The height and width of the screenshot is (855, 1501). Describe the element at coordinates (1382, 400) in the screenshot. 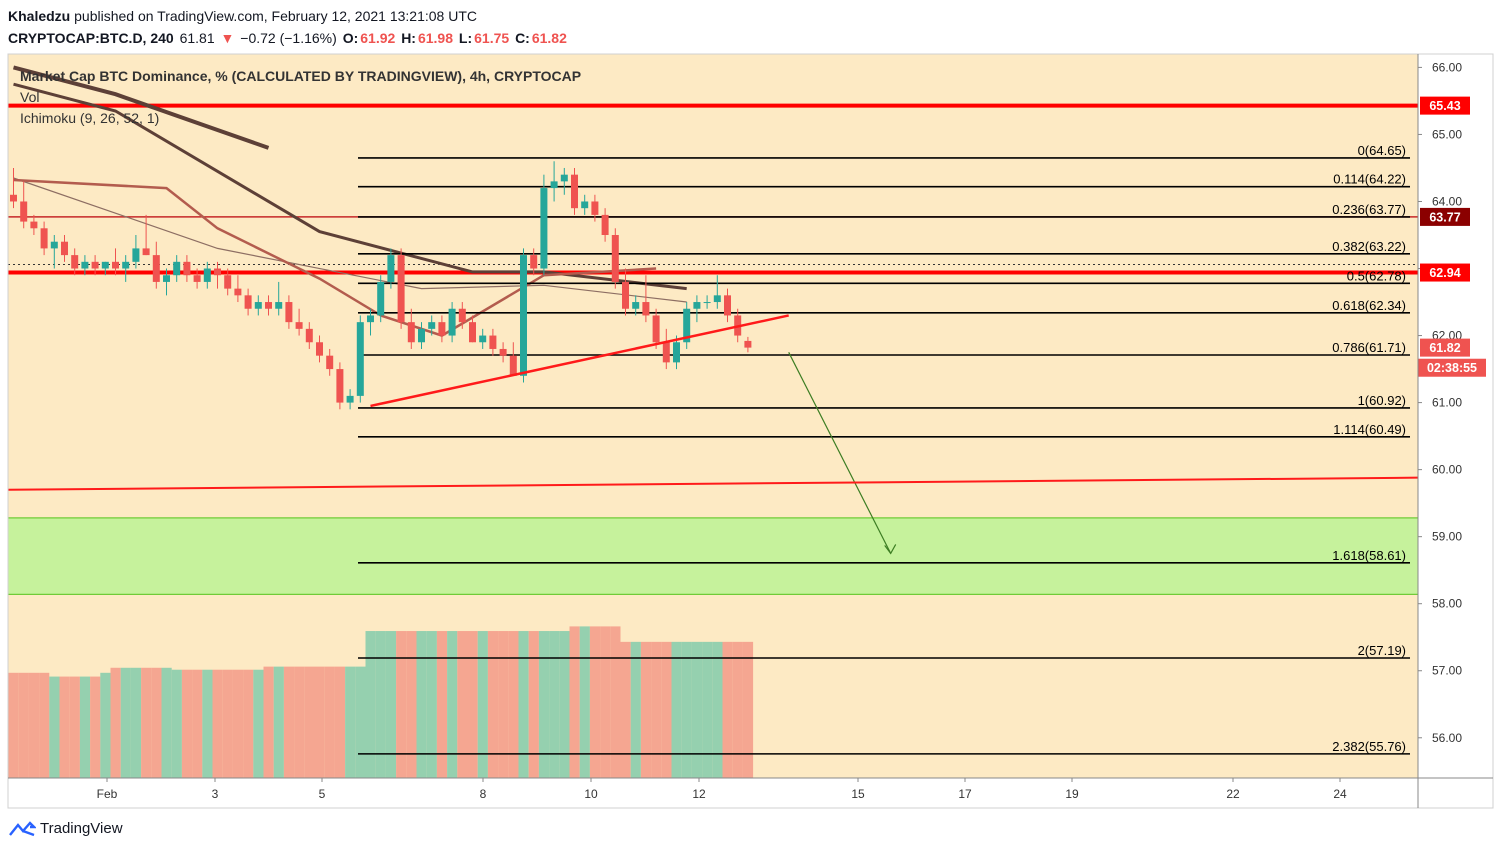

I see `fib-level-label: 1(60.92)` at that location.